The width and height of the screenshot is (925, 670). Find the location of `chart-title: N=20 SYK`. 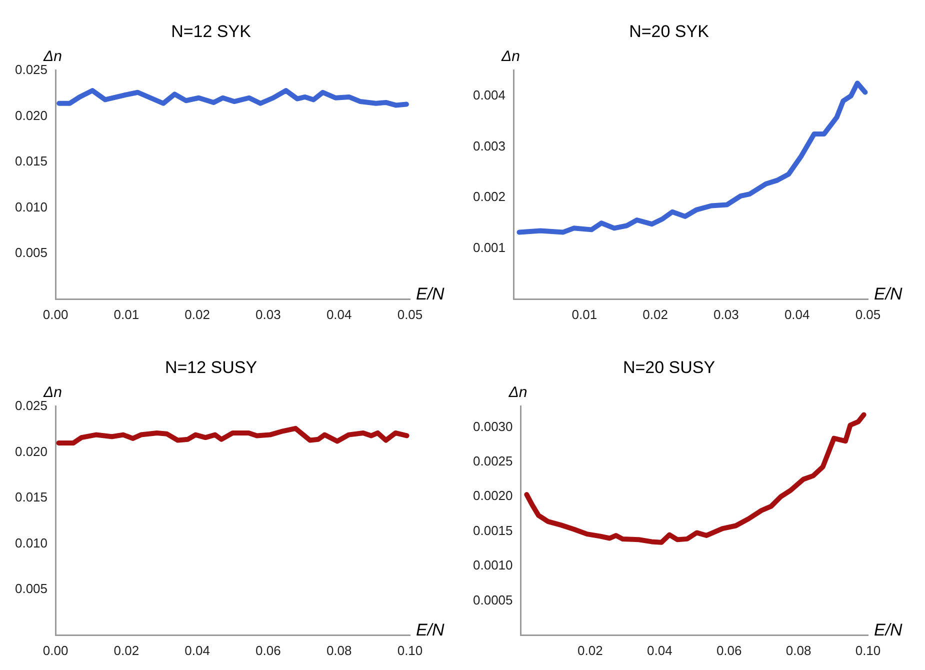

chart-title: N=20 SYK is located at coordinates (669, 31).